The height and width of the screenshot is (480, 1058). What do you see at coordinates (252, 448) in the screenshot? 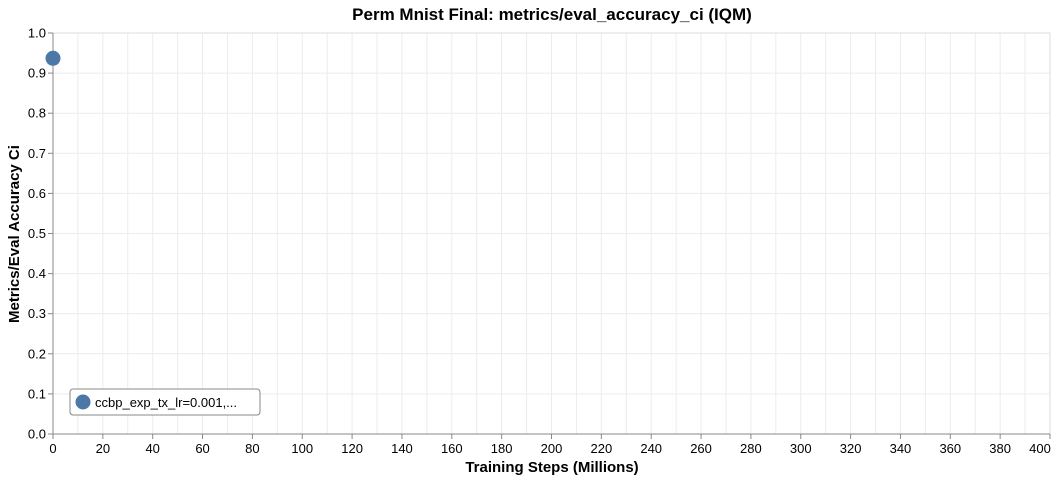
I see `x-tick-label: 80` at bounding box center [252, 448].